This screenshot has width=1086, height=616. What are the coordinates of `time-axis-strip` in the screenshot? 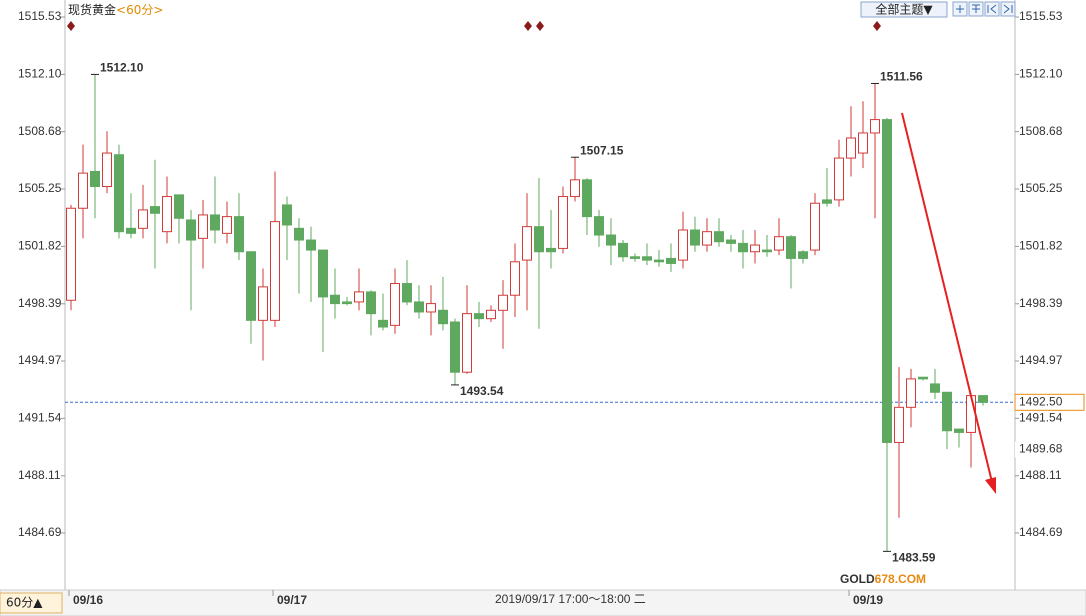 It's located at (543, 602).